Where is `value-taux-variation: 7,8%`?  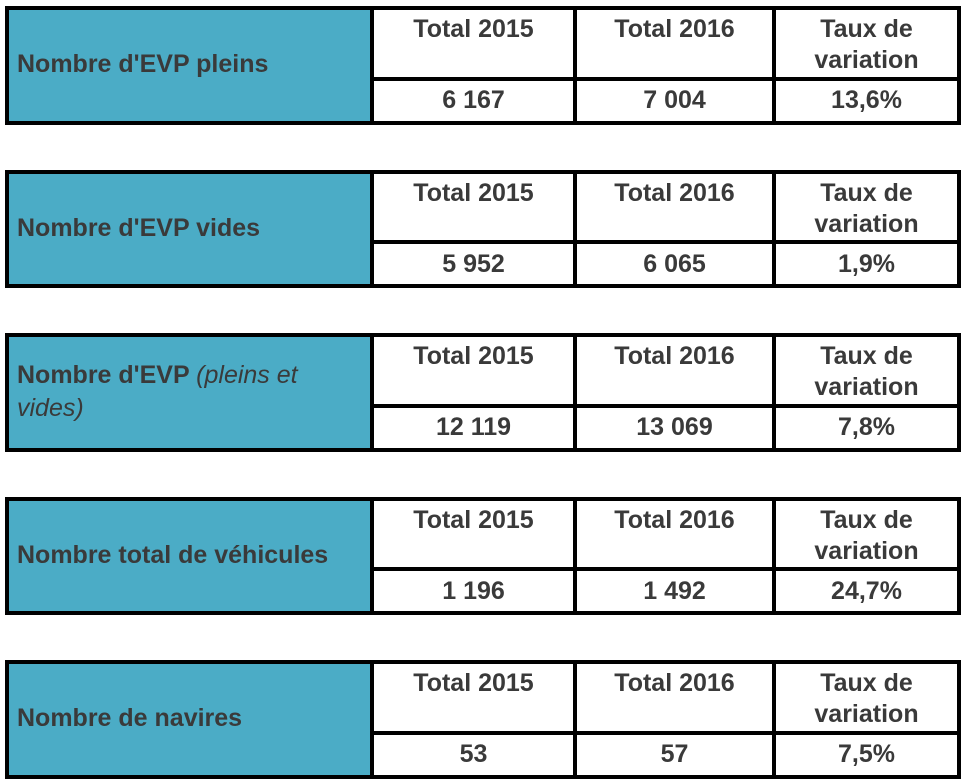
value-taux-variation: 7,8% is located at coordinates (866, 427).